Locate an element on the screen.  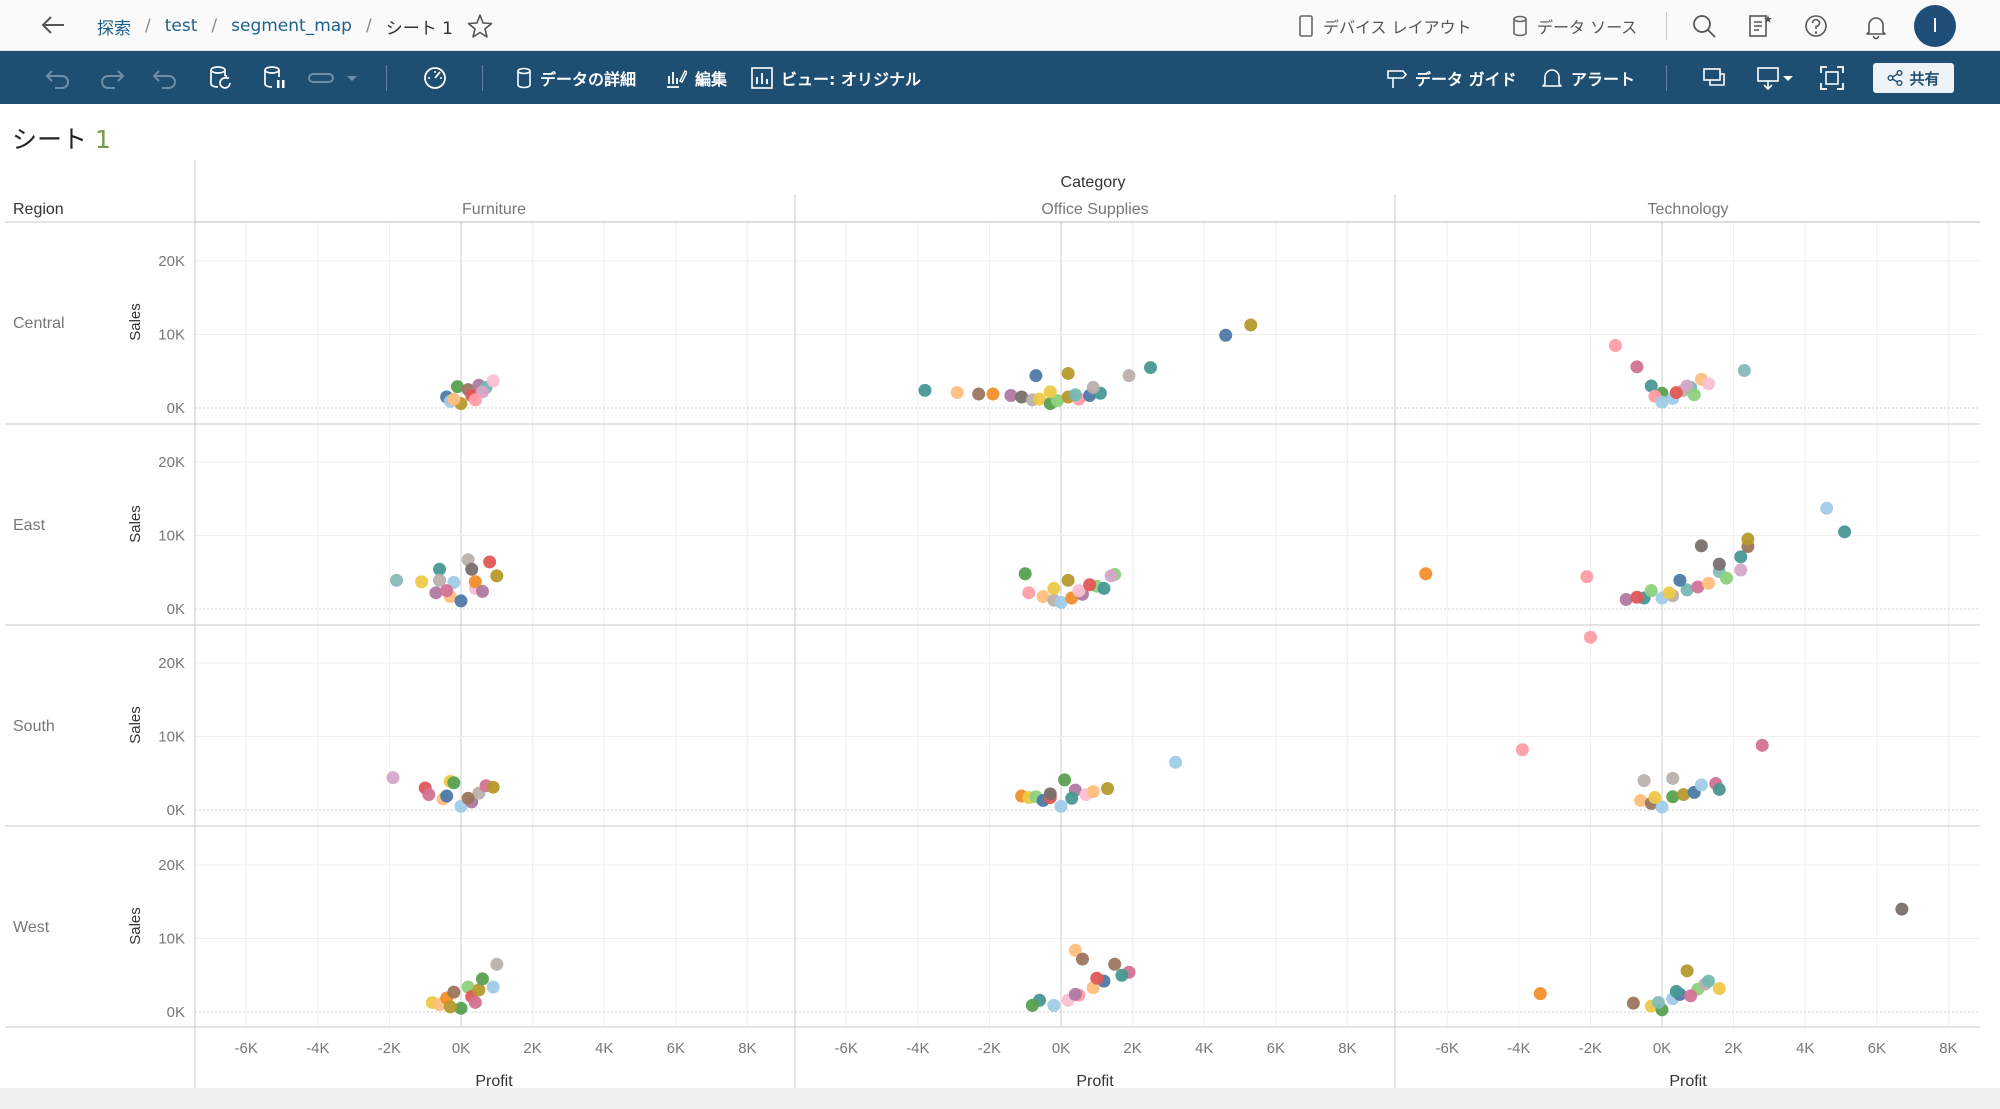
y-tick-label: 10K is located at coordinates (171, 335).